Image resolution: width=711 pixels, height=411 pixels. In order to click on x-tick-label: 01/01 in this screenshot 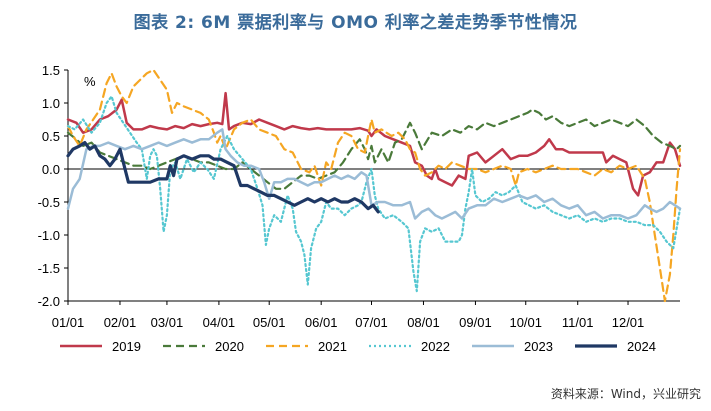, I will do `click(68, 322)`.